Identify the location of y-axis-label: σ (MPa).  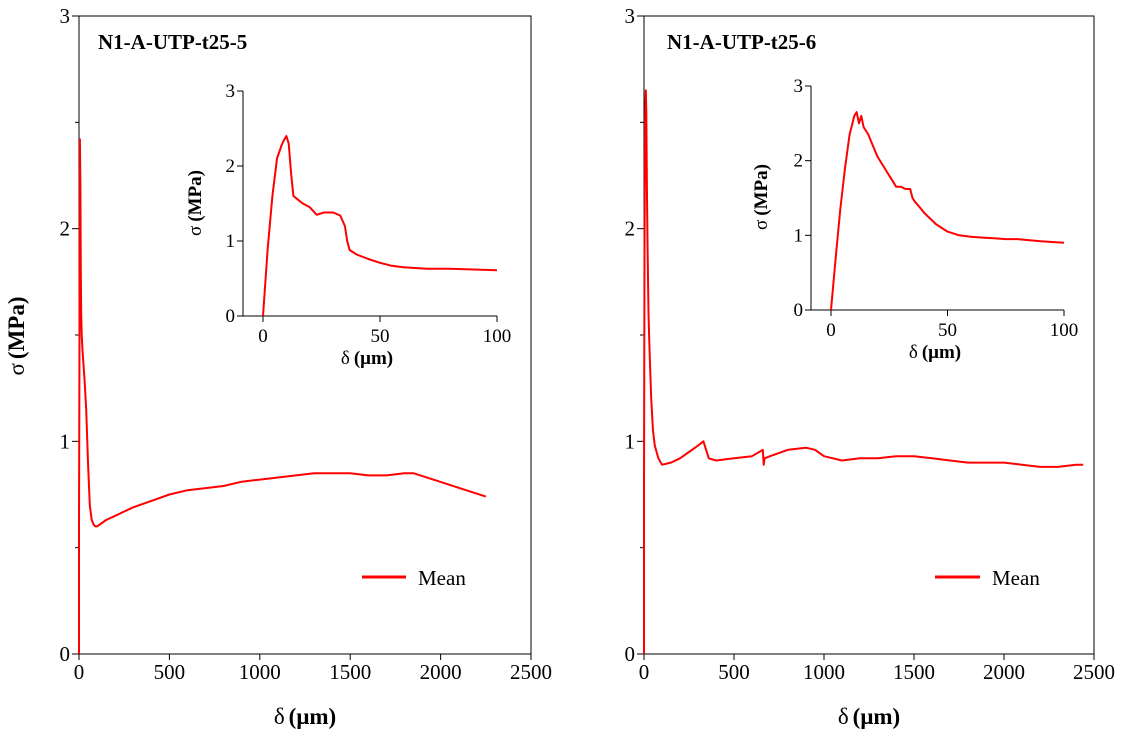
(16, 336).